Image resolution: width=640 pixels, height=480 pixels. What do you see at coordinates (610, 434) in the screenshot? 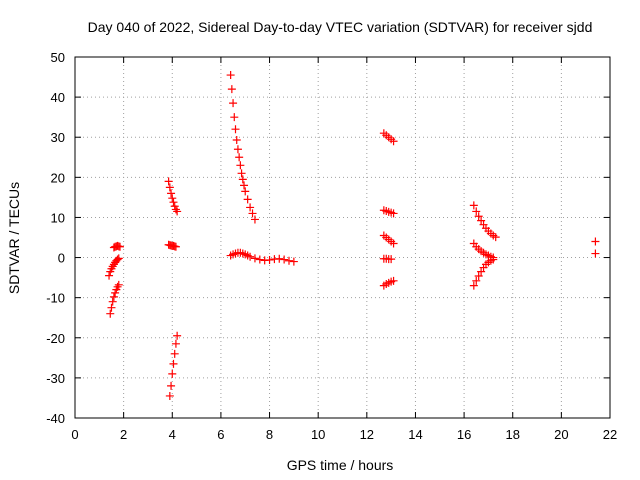
I see `x-tick-label: 22` at bounding box center [610, 434].